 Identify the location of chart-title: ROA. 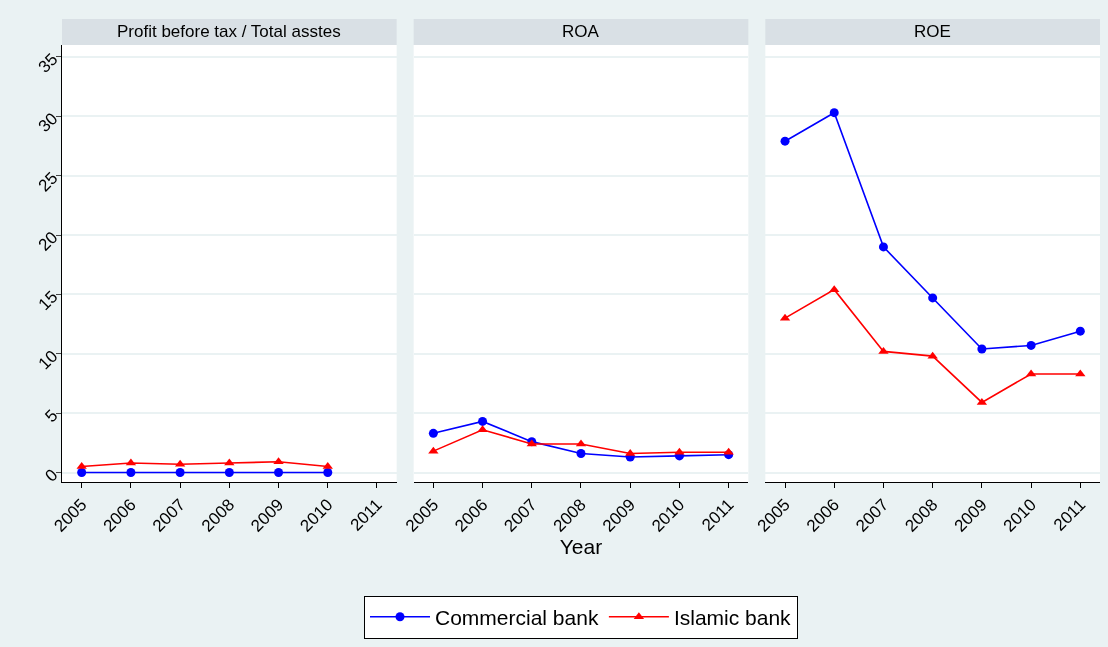
(581, 31).